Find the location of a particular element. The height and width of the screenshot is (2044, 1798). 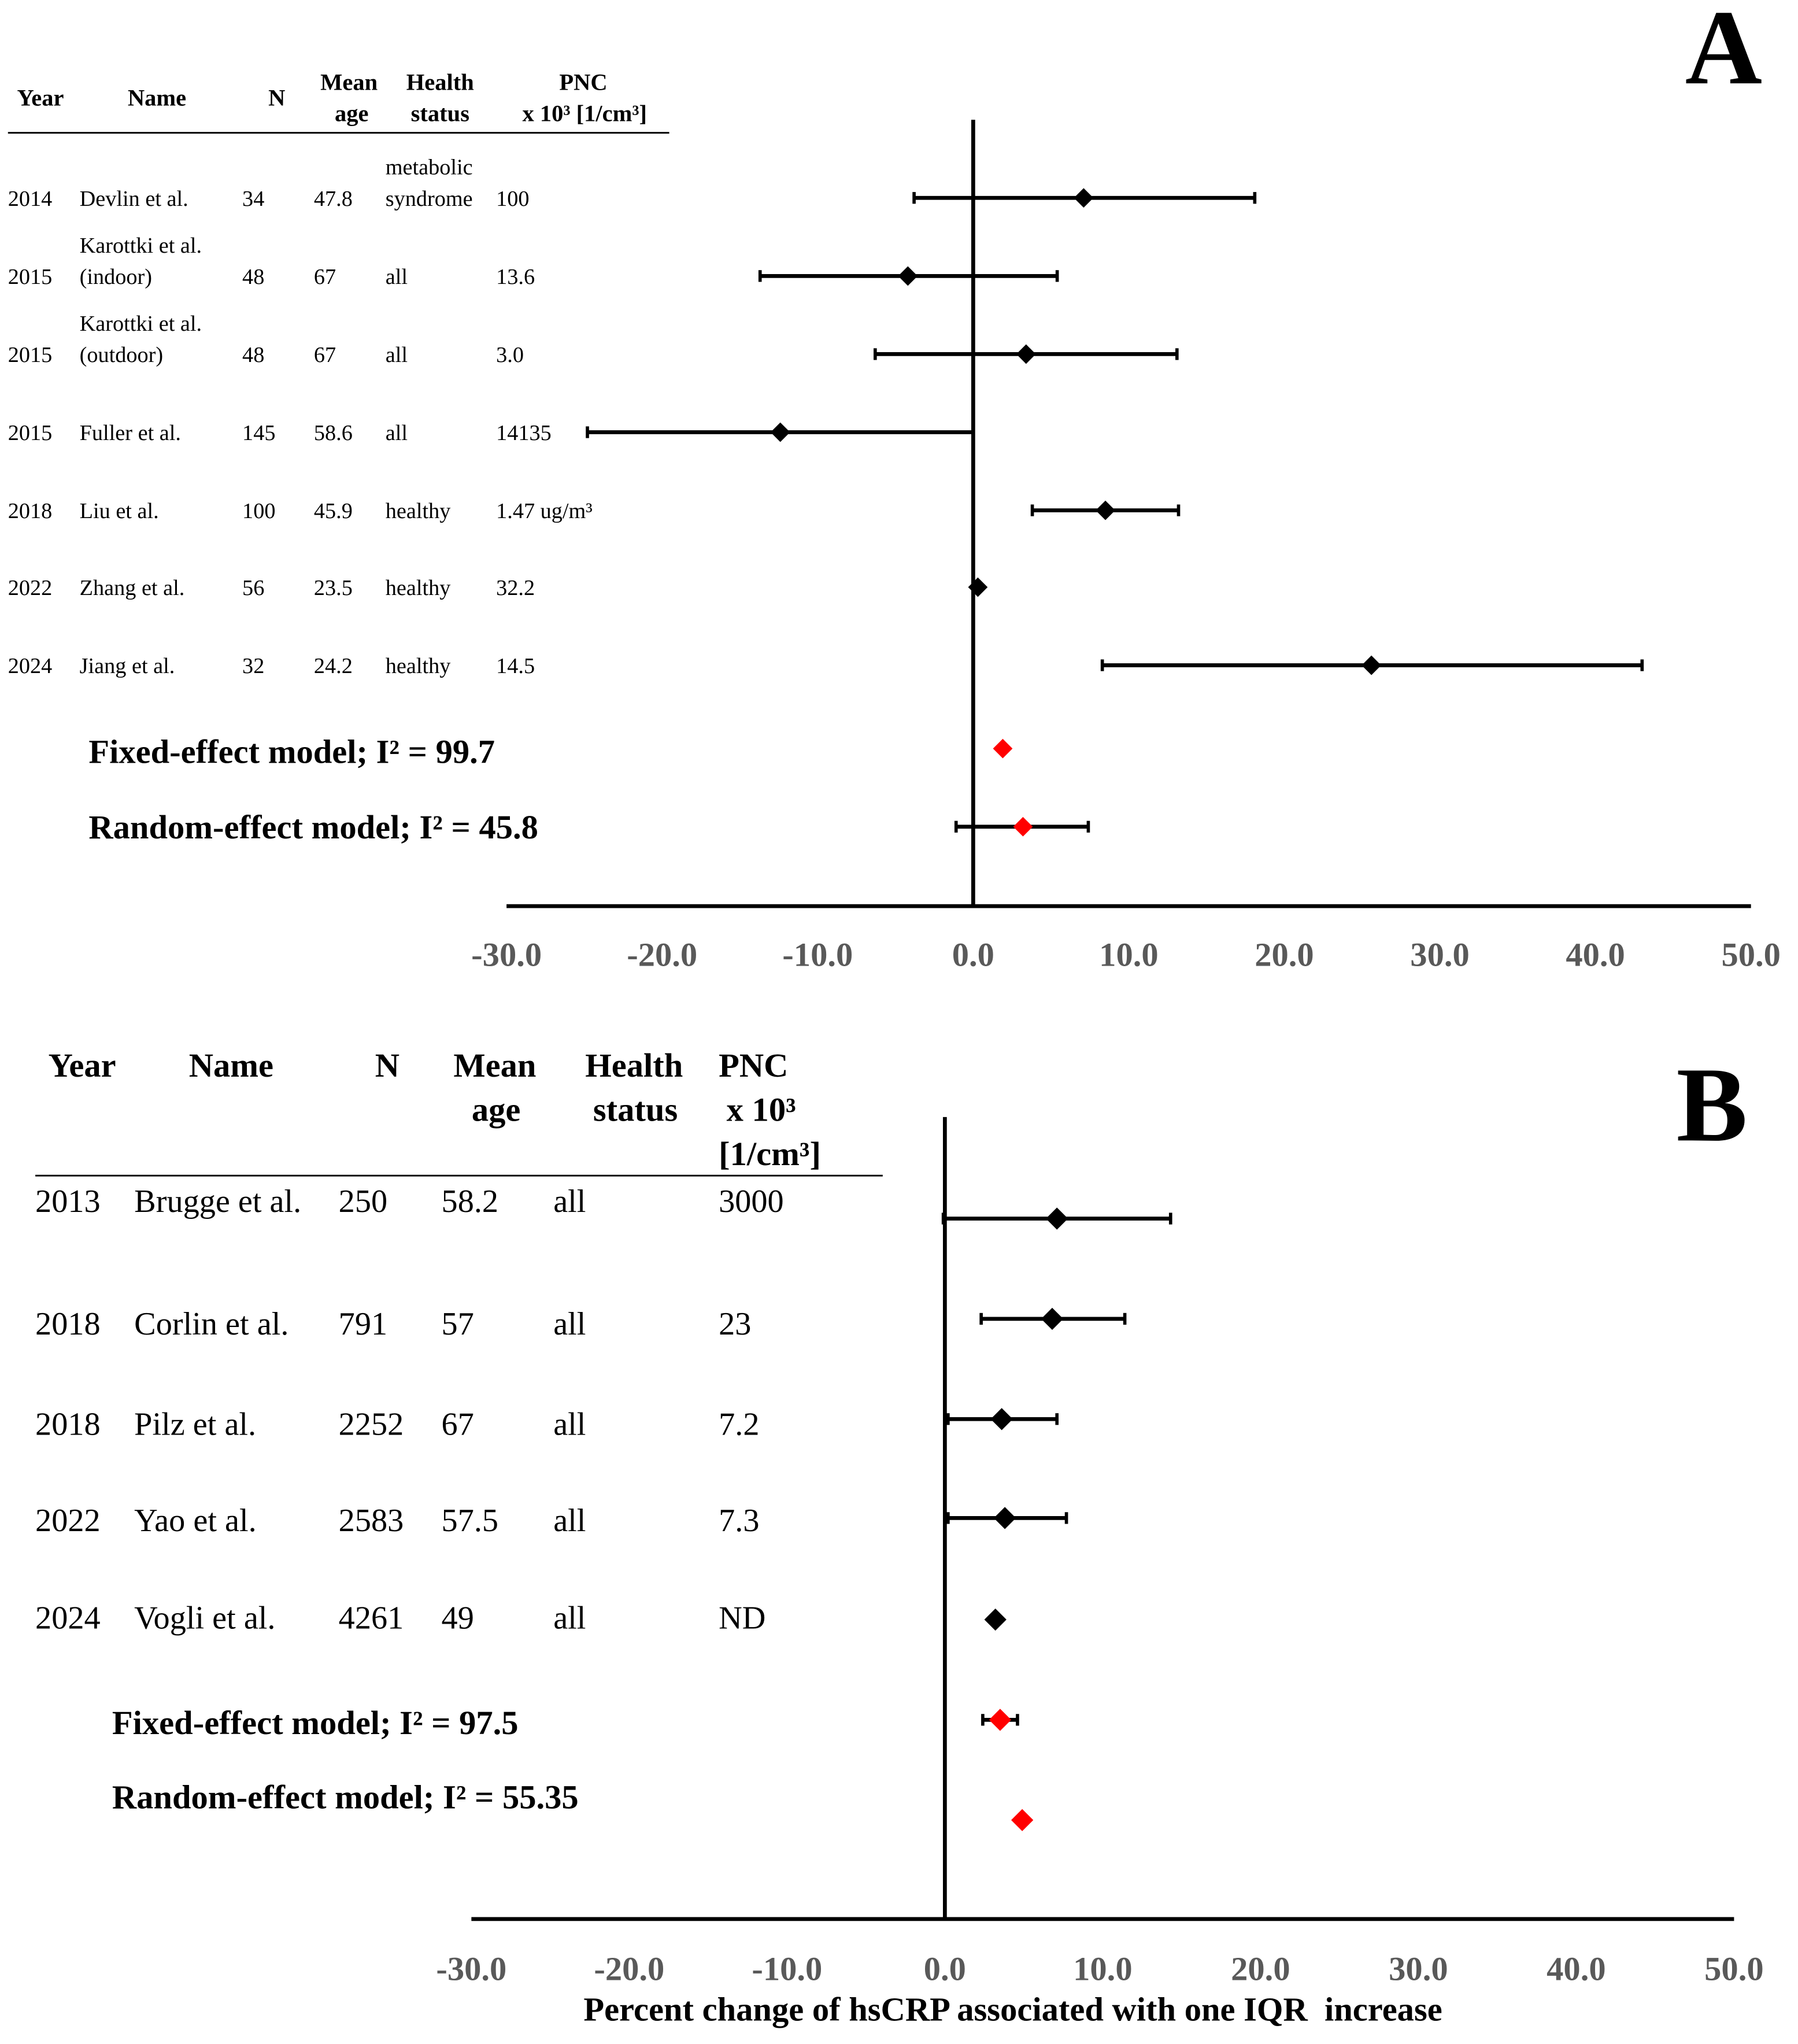

study-pnc: 14135 is located at coordinates (524, 433).